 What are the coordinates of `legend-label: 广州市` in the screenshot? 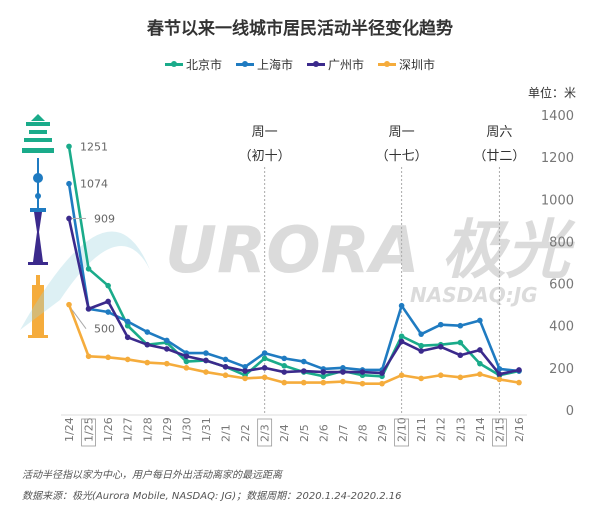 It's located at (346, 65).